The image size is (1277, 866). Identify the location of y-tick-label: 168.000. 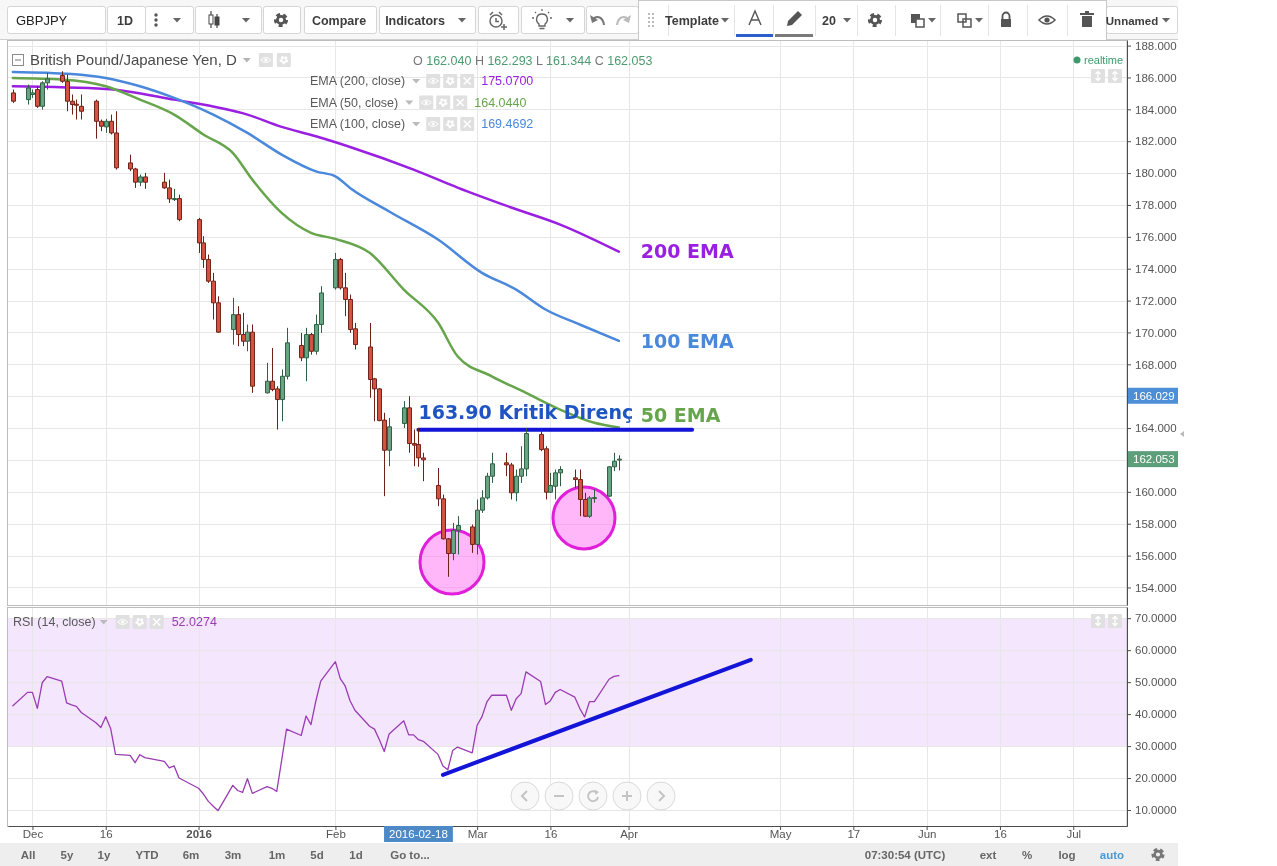
(1156, 364).